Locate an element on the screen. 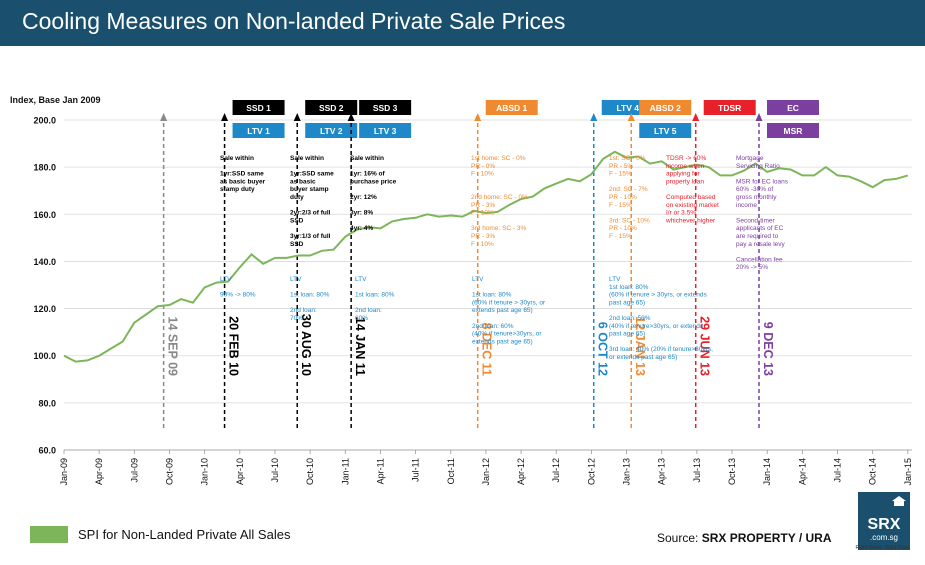 Image resolution: width=925 pixels, height=565 pixels. annotation-line: 2nd: SC - 7% is located at coordinates (628, 189).